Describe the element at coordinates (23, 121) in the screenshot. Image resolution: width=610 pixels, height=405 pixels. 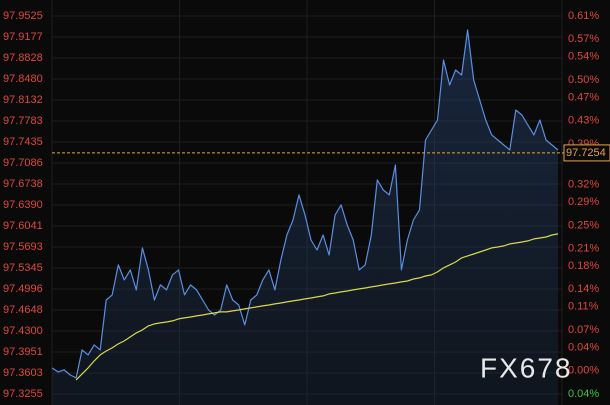
I see `y-tick-label: 97.7783` at that location.